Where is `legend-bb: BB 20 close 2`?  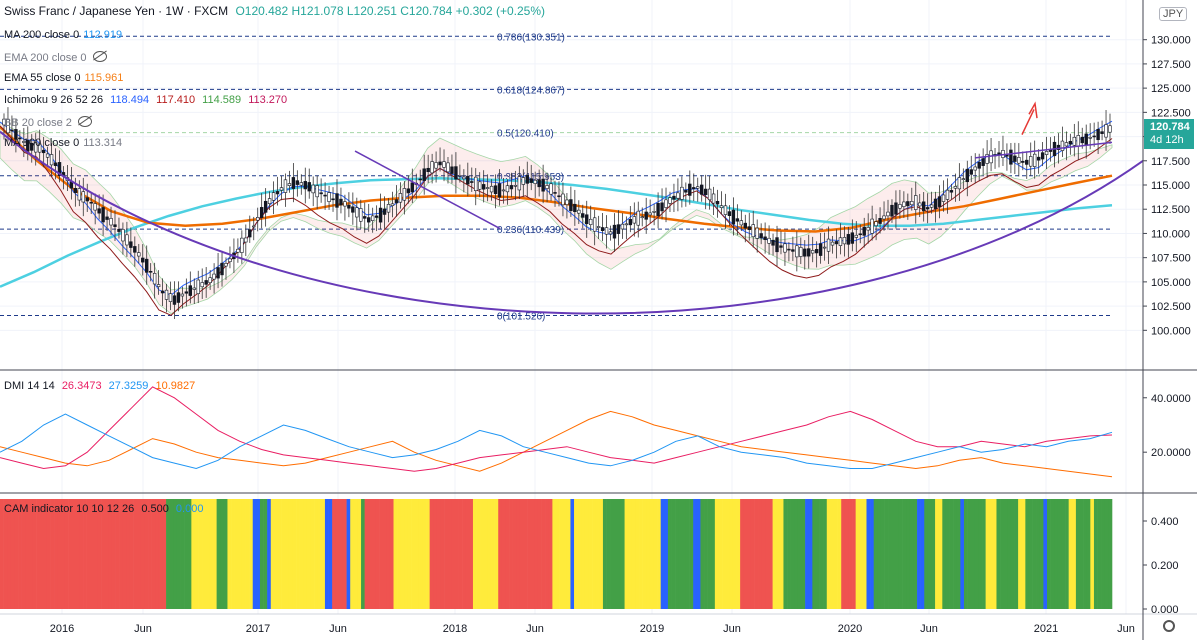 legend-bb: BB 20 close 2 is located at coordinates (50, 122).